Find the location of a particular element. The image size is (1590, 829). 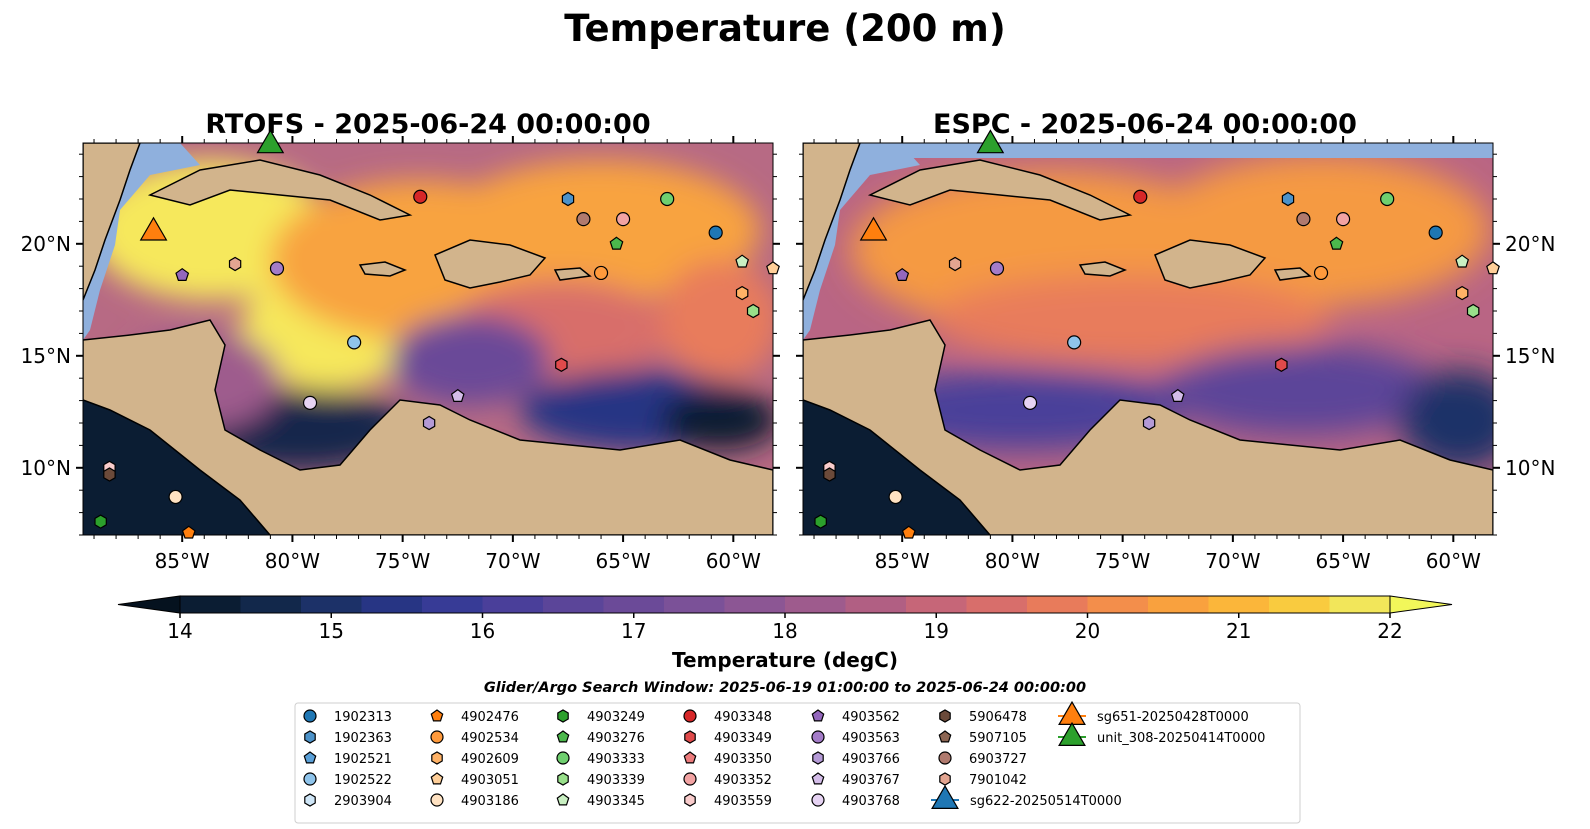

legend-label-1902363: 1902363 is located at coordinates (363, 738).